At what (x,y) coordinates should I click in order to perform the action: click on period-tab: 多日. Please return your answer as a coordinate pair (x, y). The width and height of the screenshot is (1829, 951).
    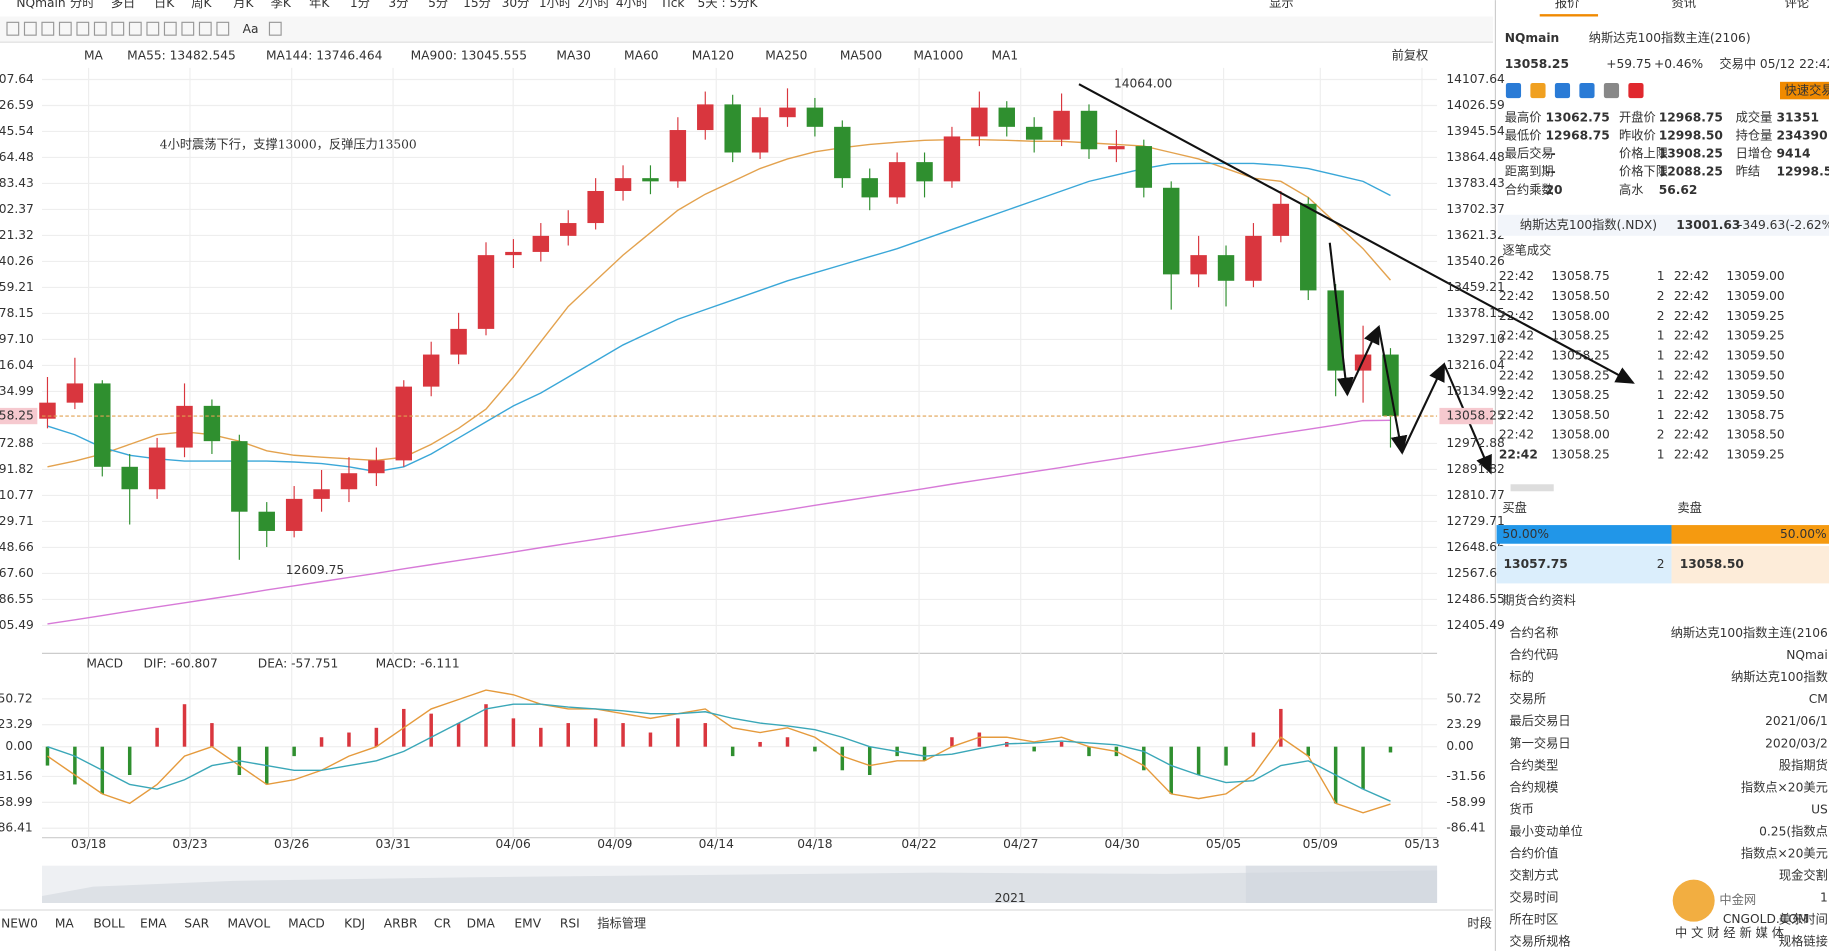
    Looking at the image, I should click on (123, 5).